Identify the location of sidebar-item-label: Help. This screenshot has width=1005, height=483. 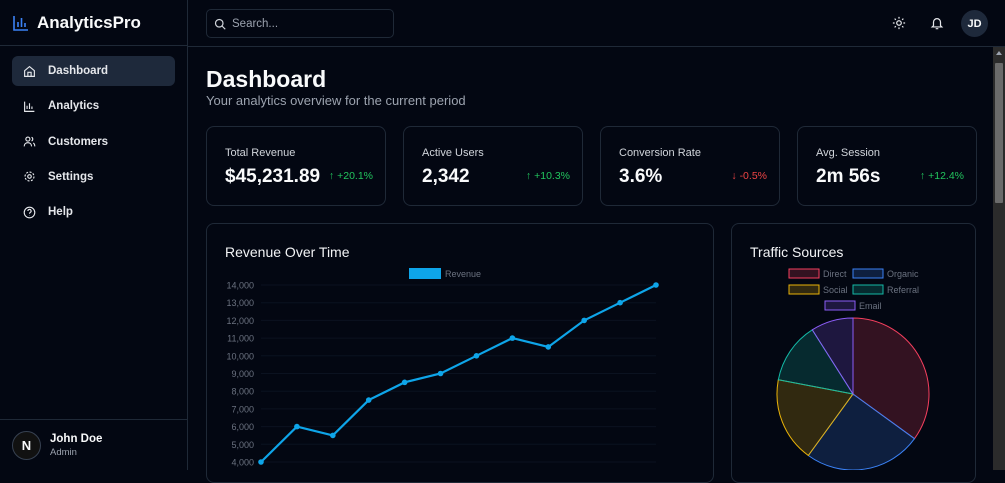
(60, 212).